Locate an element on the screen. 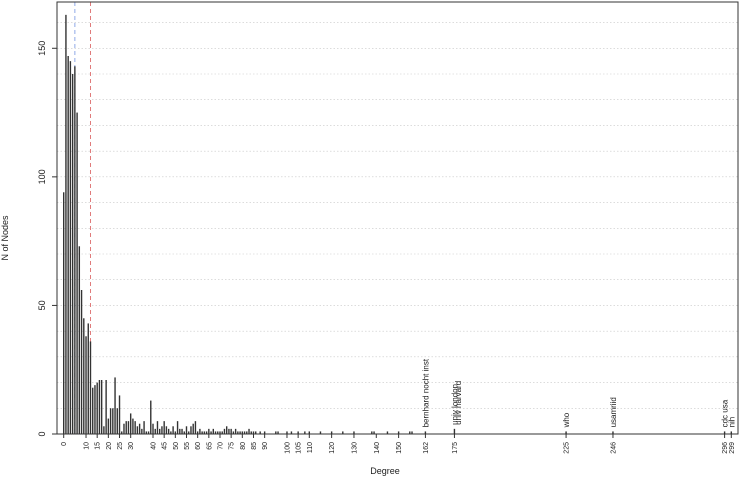  x-tick-label: 162 is located at coordinates (426, 448).